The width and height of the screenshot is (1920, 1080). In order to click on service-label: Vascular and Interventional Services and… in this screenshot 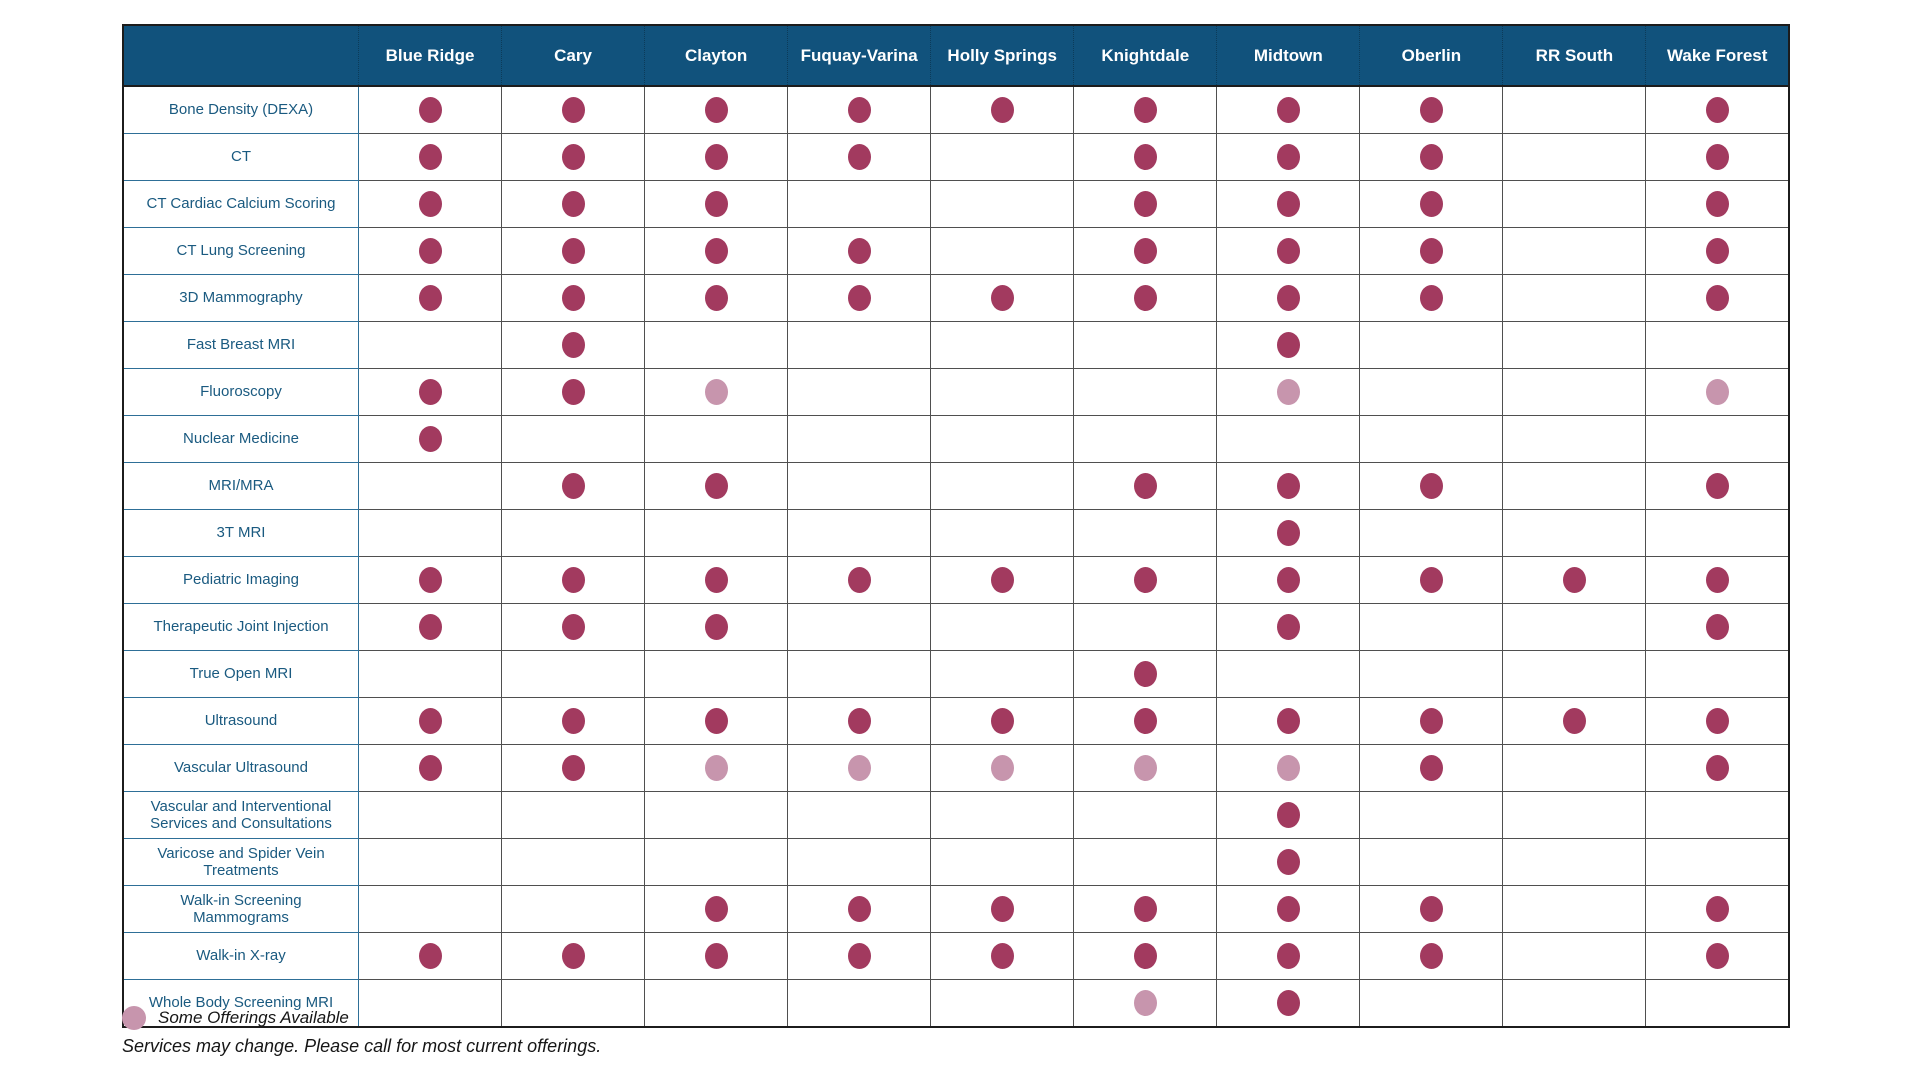, I will do `click(240, 815)`.